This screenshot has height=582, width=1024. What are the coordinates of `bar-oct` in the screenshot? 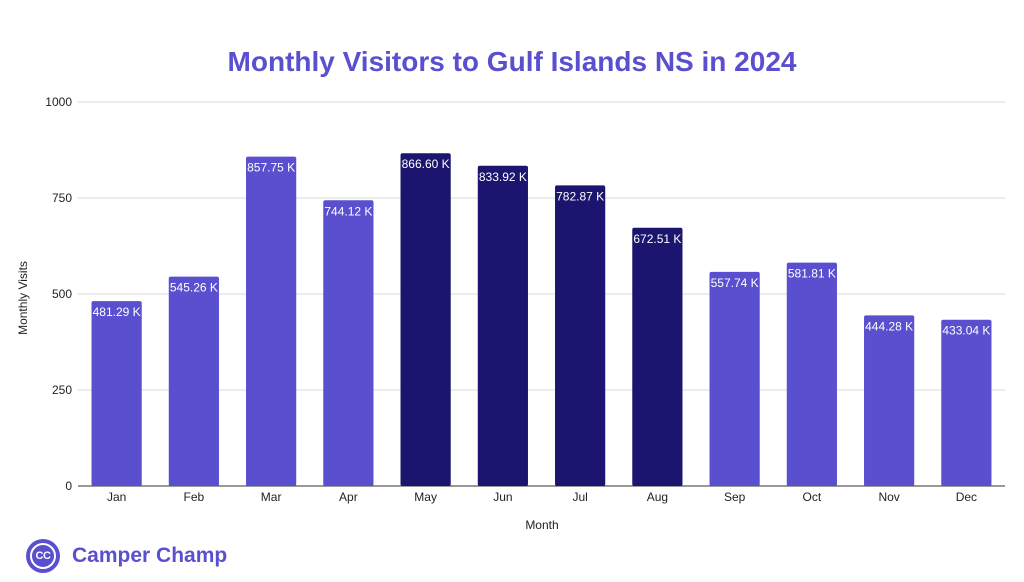 It's located at (811, 374).